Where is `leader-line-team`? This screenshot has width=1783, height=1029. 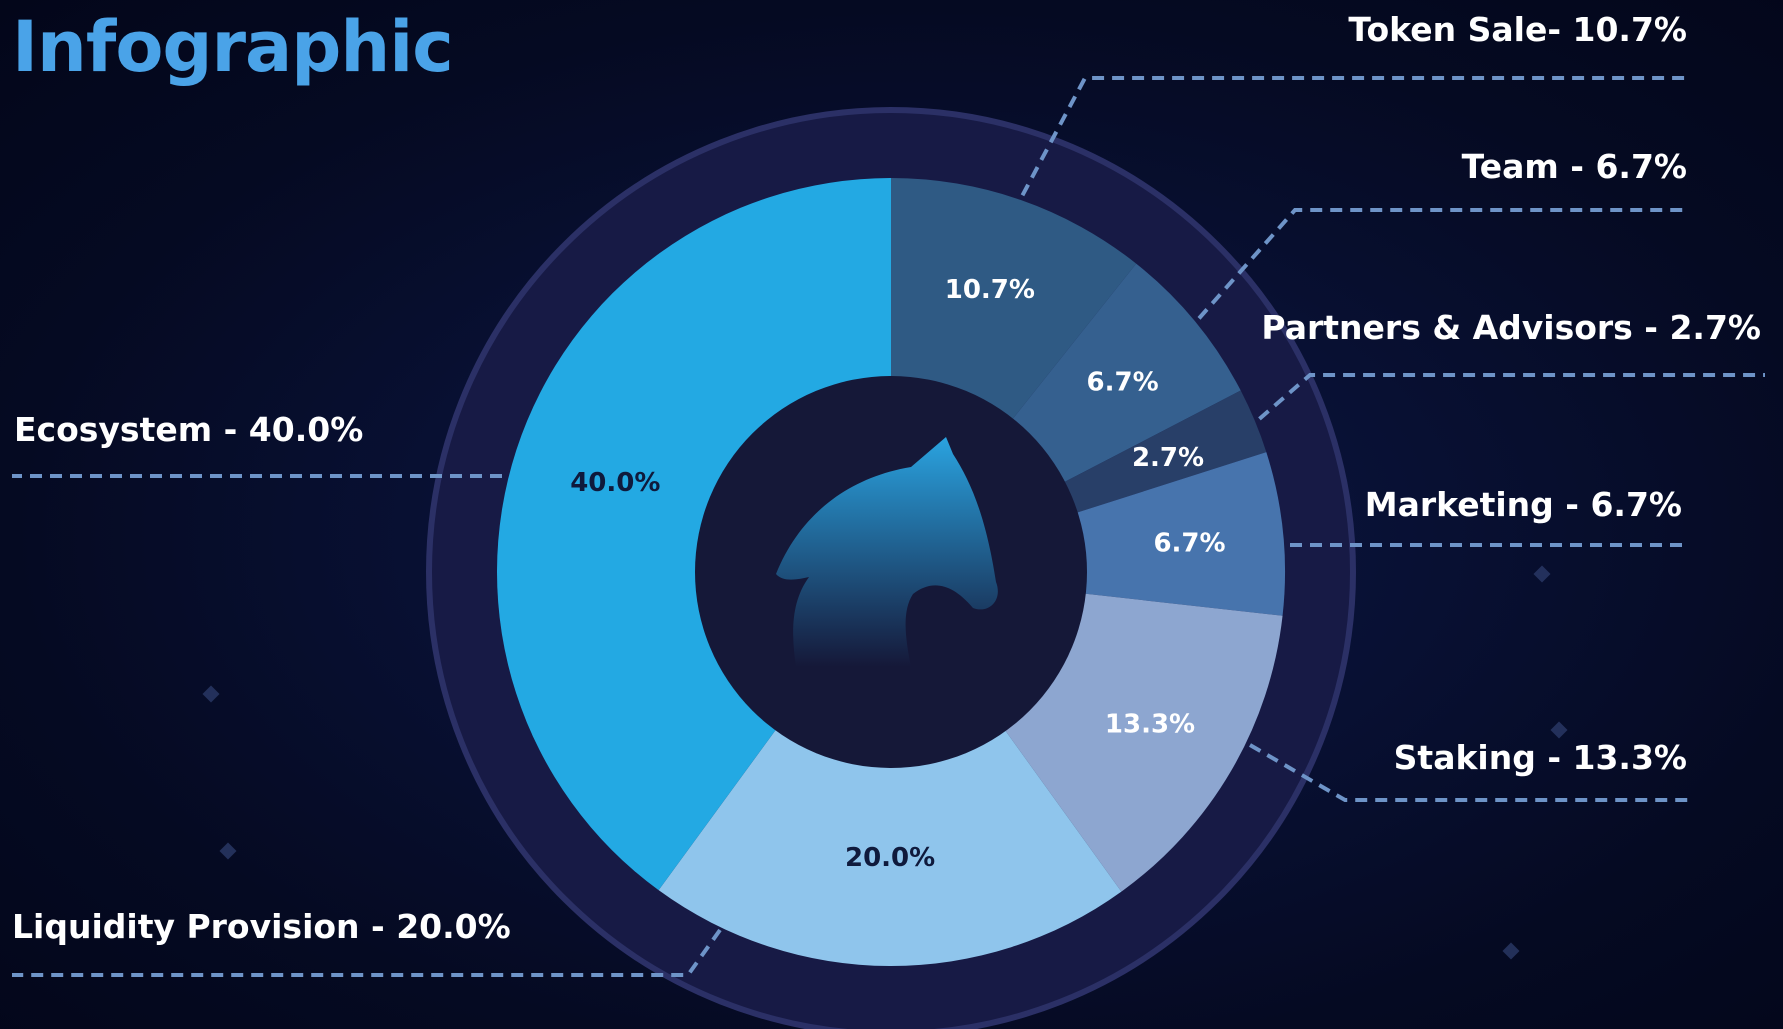
leader-line-team is located at coordinates (1443, 264).